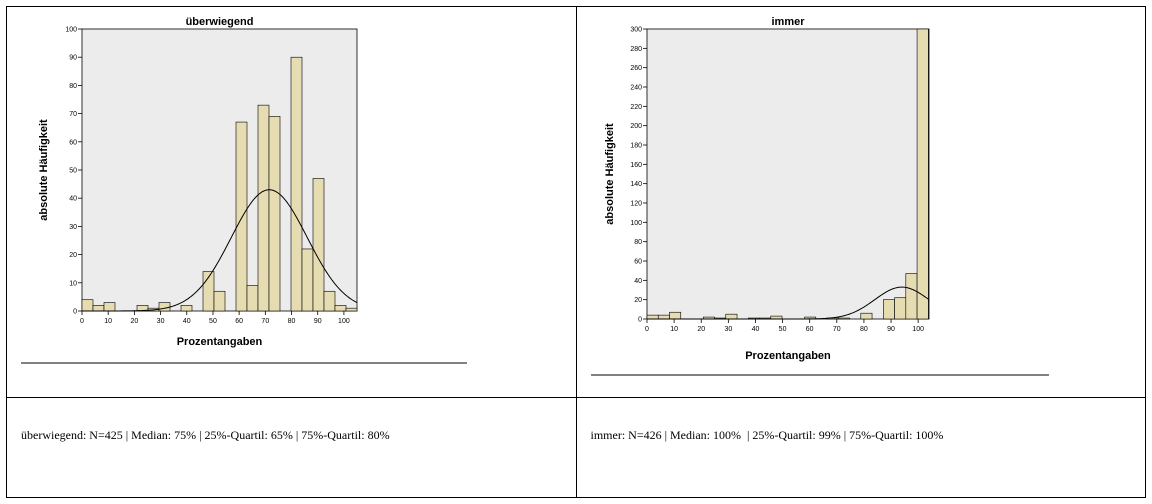 Image resolution: width=1152 pixels, height=504 pixels. Describe the element at coordinates (636, 68) in the screenshot. I see `y-tick-label: 260` at that location.